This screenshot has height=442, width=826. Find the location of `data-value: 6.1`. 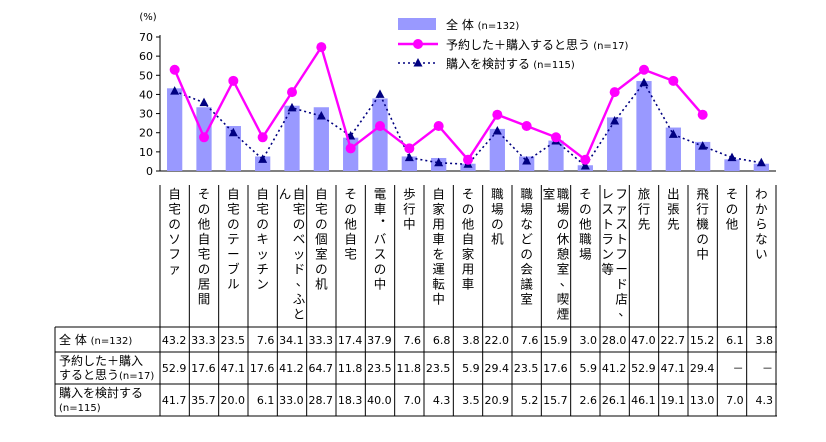

data-value: 6.1 is located at coordinates (266, 400).